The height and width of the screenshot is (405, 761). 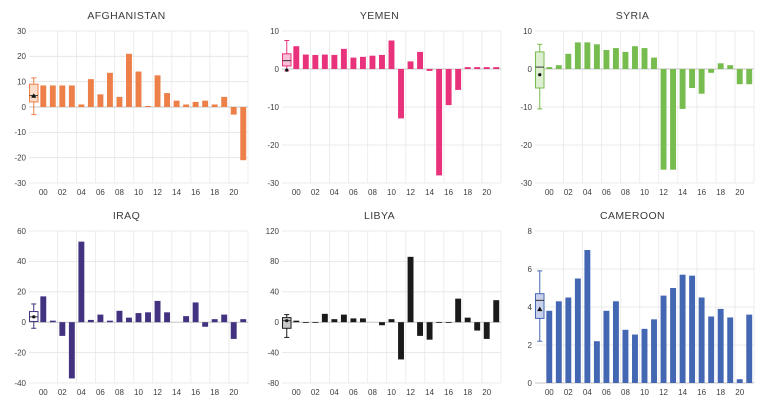 I want to click on chart-title-libya: LIBYA, so click(x=379, y=216).